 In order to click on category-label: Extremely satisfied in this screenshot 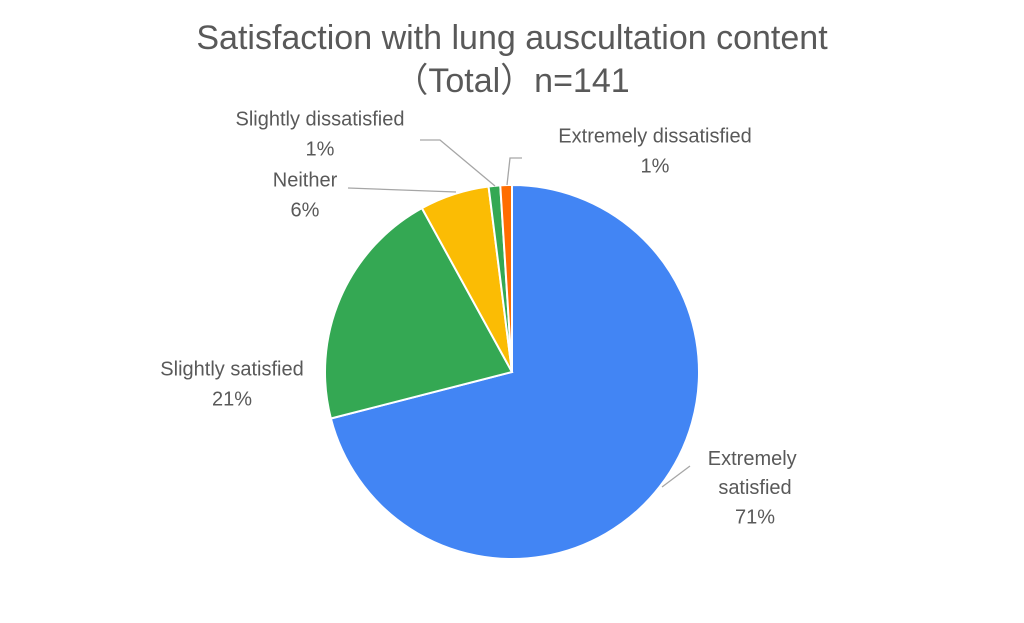, I will do `click(755, 473)`.